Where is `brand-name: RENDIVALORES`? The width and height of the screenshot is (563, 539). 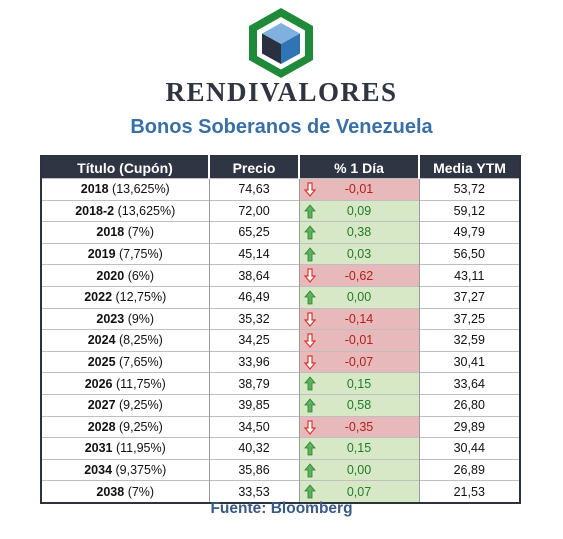 brand-name: RENDIVALORES is located at coordinates (281, 92).